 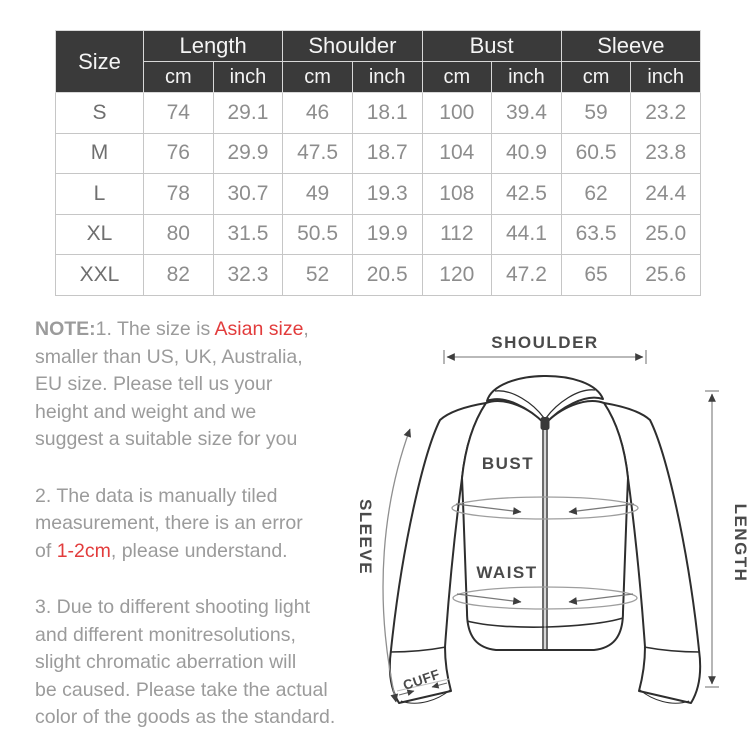 I want to click on size-cell: M, so click(x=99, y=153).